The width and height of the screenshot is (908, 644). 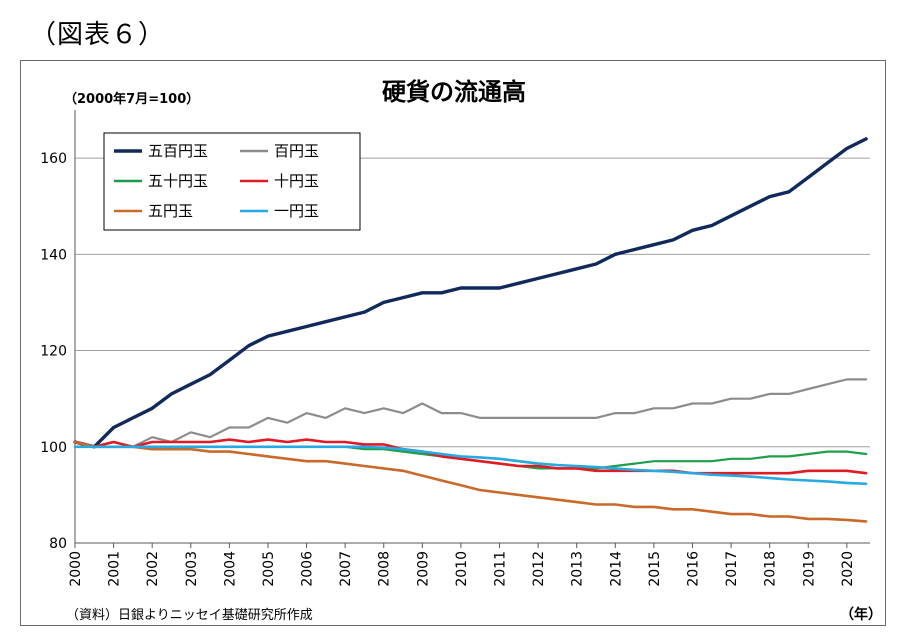 What do you see at coordinates (170, 211) in the screenshot?
I see `legend-label-4: 五円玉` at bounding box center [170, 211].